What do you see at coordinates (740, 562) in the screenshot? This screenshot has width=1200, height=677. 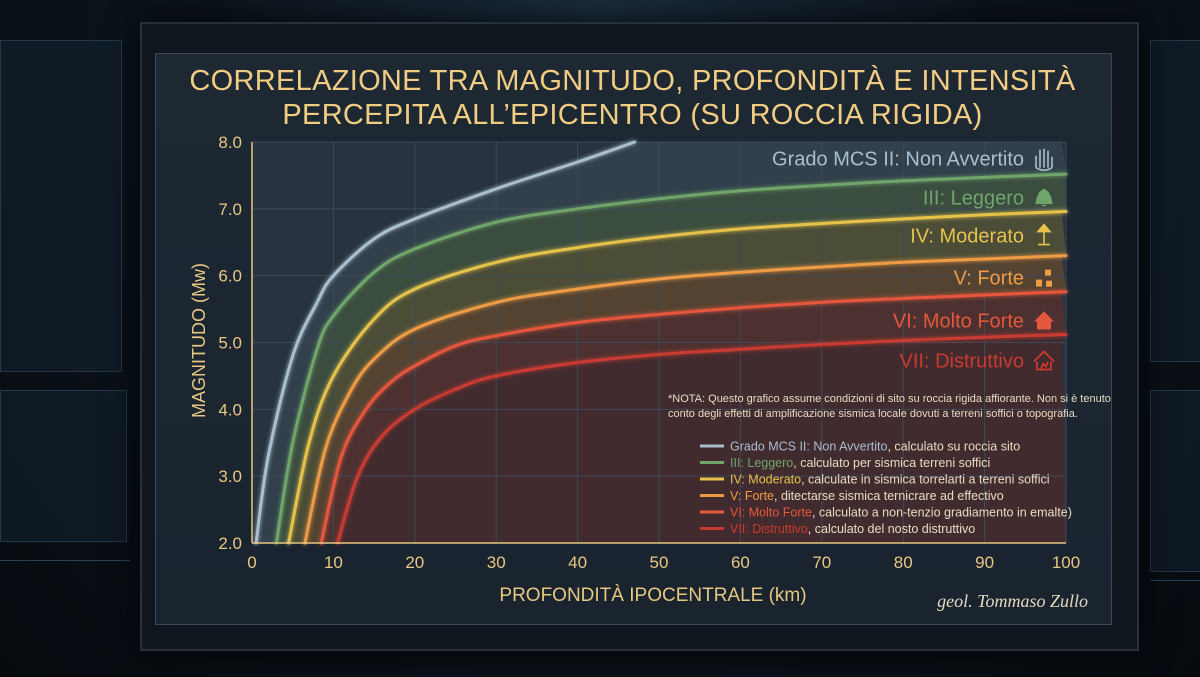 I see `x-tick-label: 60` at bounding box center [740, 562].